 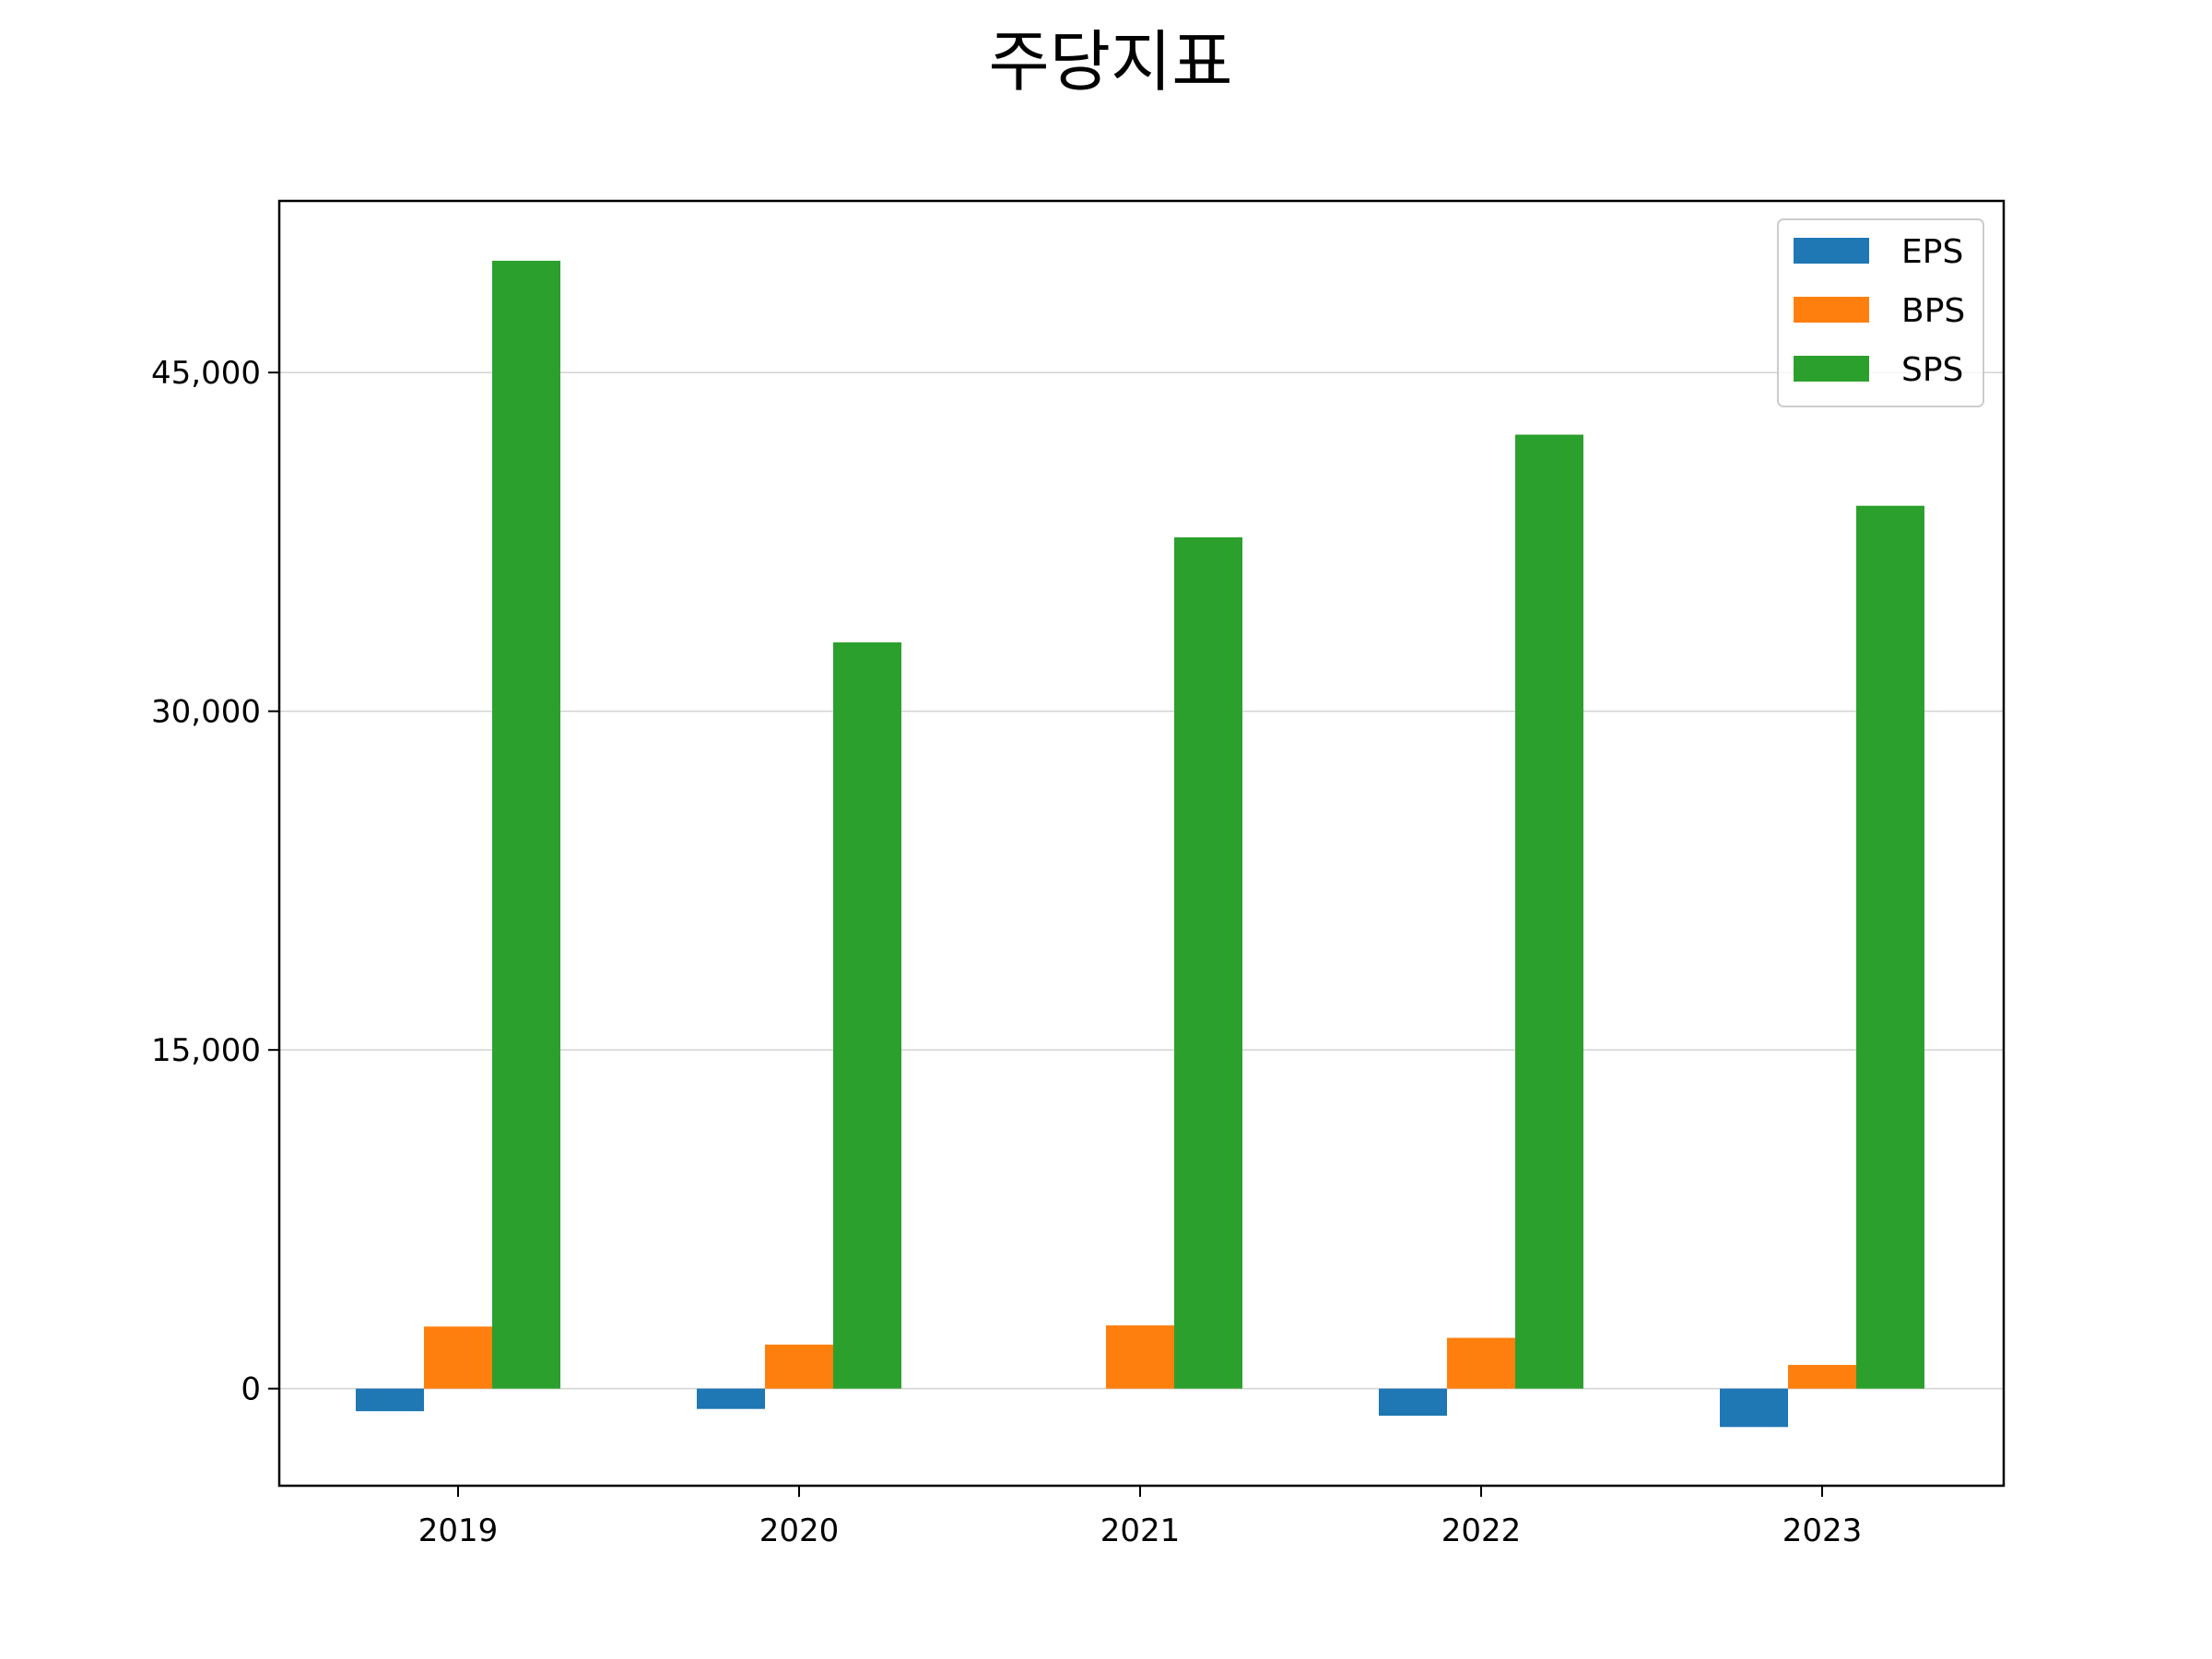 I want to click on y-tick-label: 15,000, so click(x=206, y=1050).